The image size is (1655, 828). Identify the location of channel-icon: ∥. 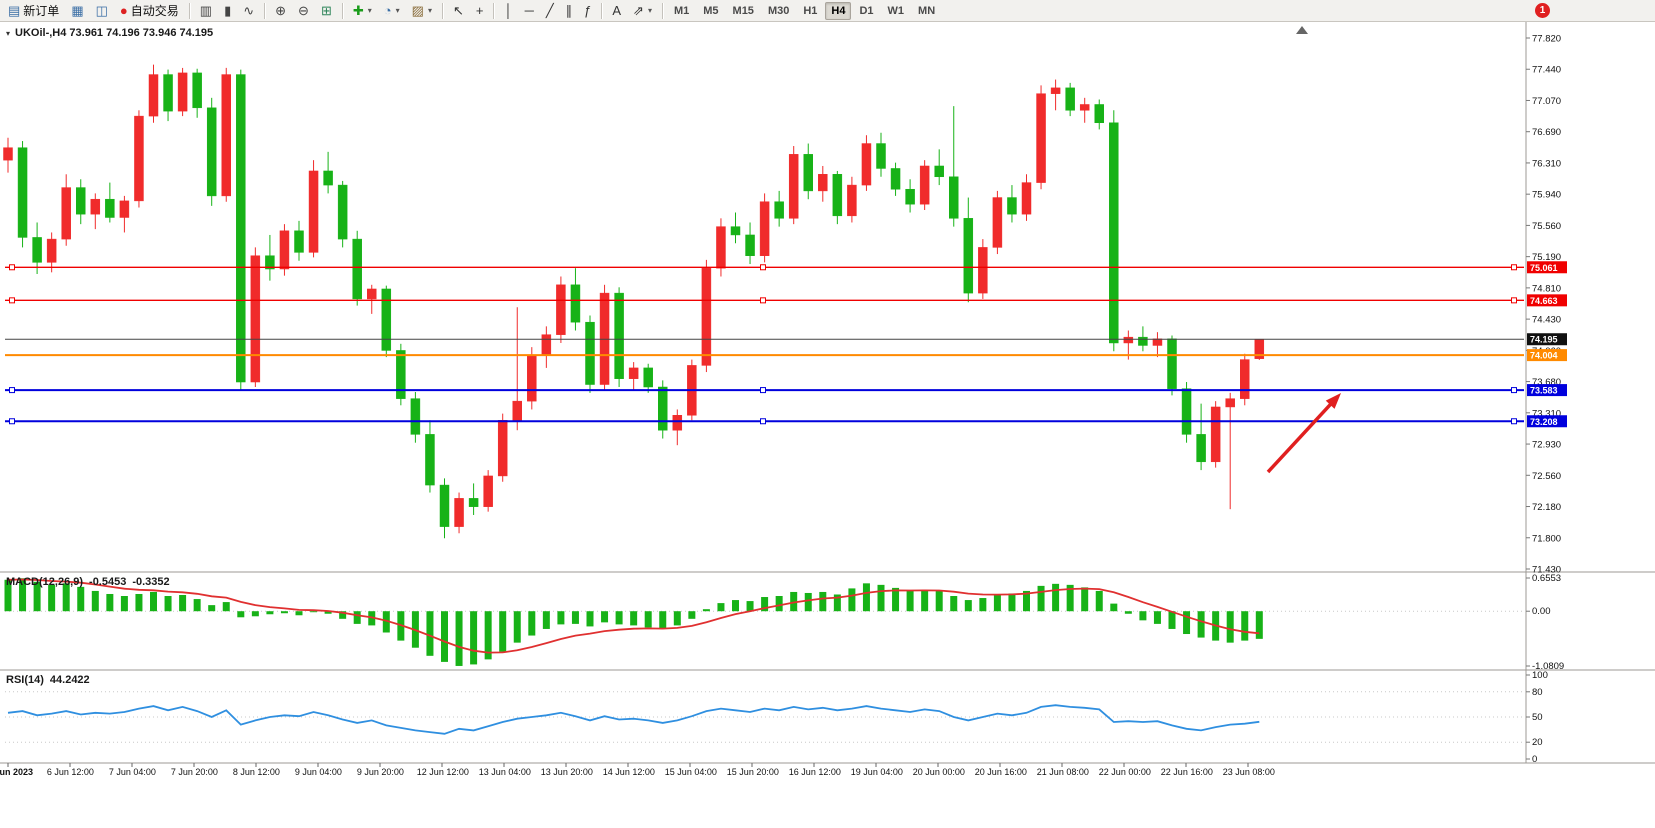
(569, 10).